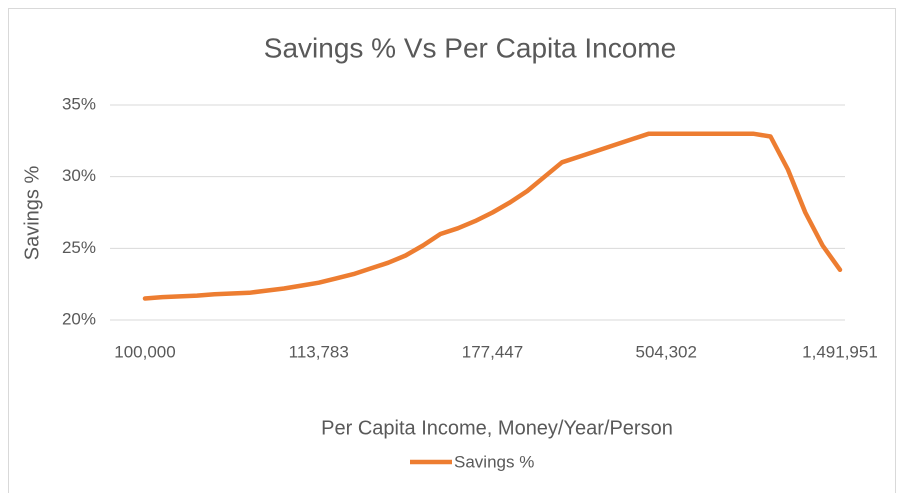  Describe the element at coordinates (79, 103) in the screenshot. I see `y-tick-label: 35%` at that location.